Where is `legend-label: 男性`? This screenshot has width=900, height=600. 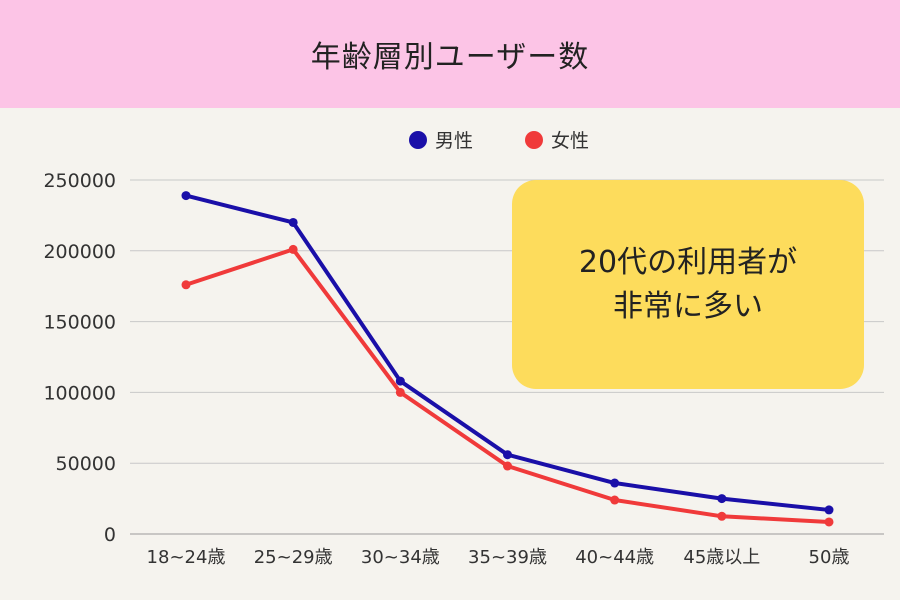 legend-label: 男性 is located at coordinates (454, 141).